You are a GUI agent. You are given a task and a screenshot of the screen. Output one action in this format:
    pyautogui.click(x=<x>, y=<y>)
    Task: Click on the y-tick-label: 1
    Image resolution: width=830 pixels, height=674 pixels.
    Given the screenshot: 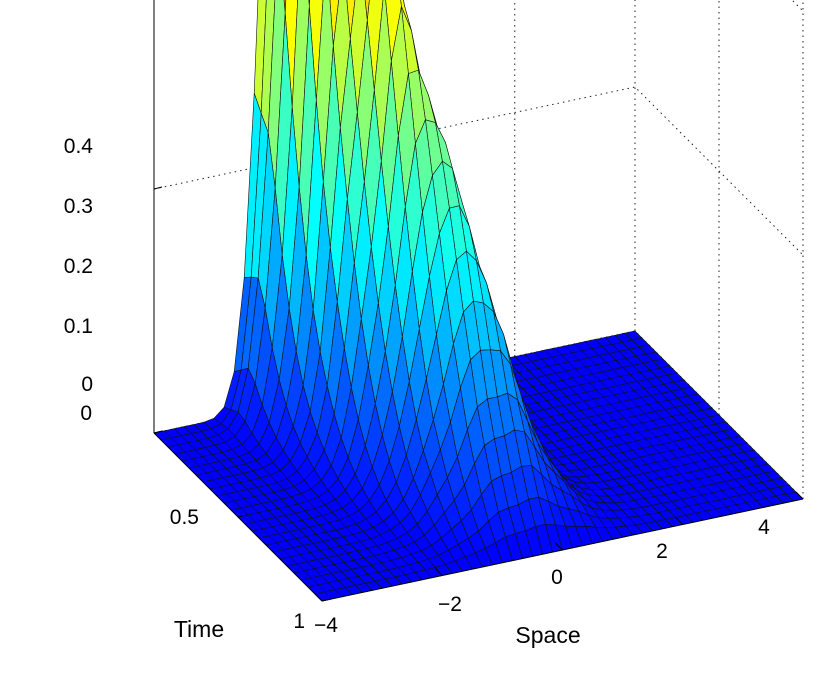 What is the action you would take?
    pyautogui.click(x=299, y=621)
    